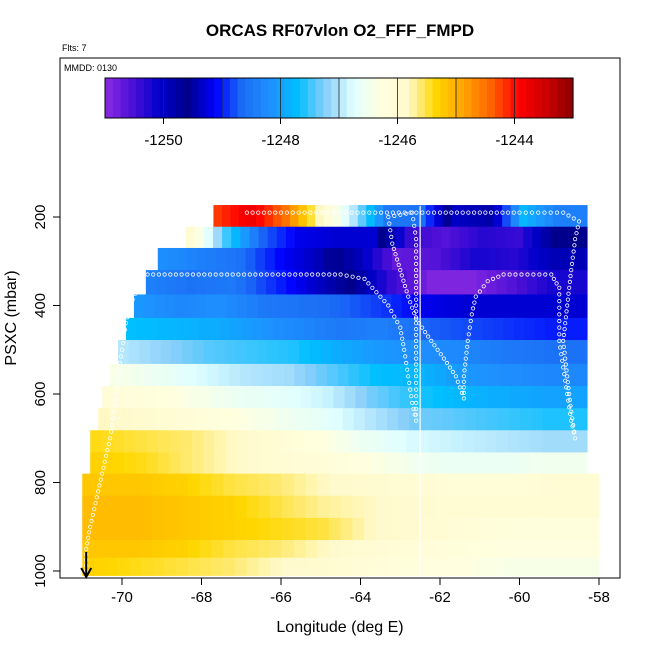 The image size is (650, 650). Describe the element at coordinates (74, 48) in the screenshot. I see `flights-annotation: Flts: 7` at that location.